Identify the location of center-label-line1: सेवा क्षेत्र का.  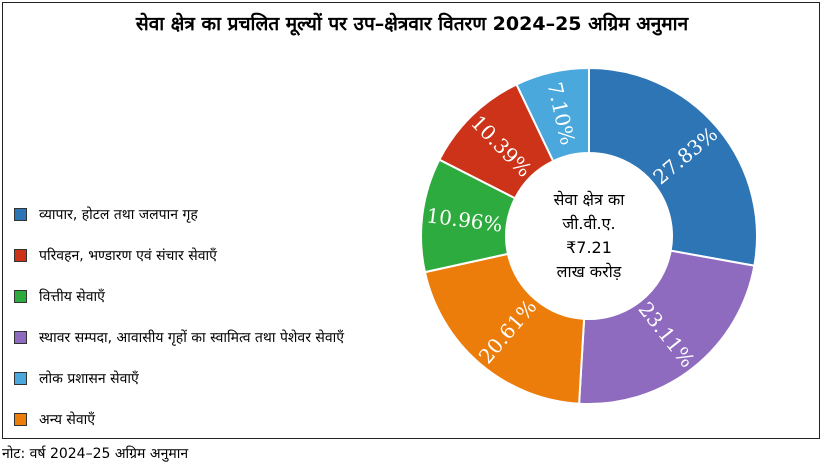
(590, 199).